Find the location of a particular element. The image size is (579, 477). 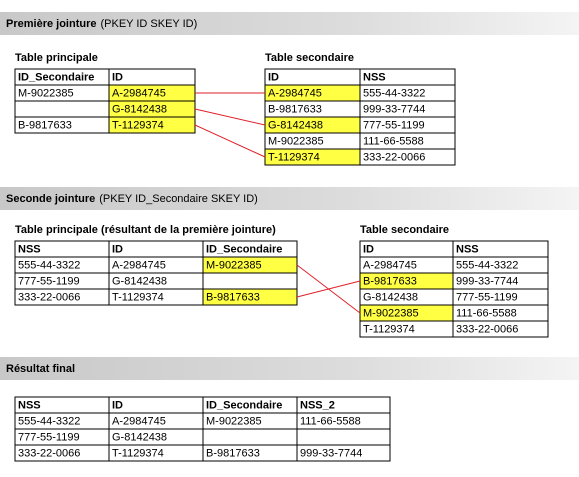

section-title: Résultat final is located at coordinates (40, 369).